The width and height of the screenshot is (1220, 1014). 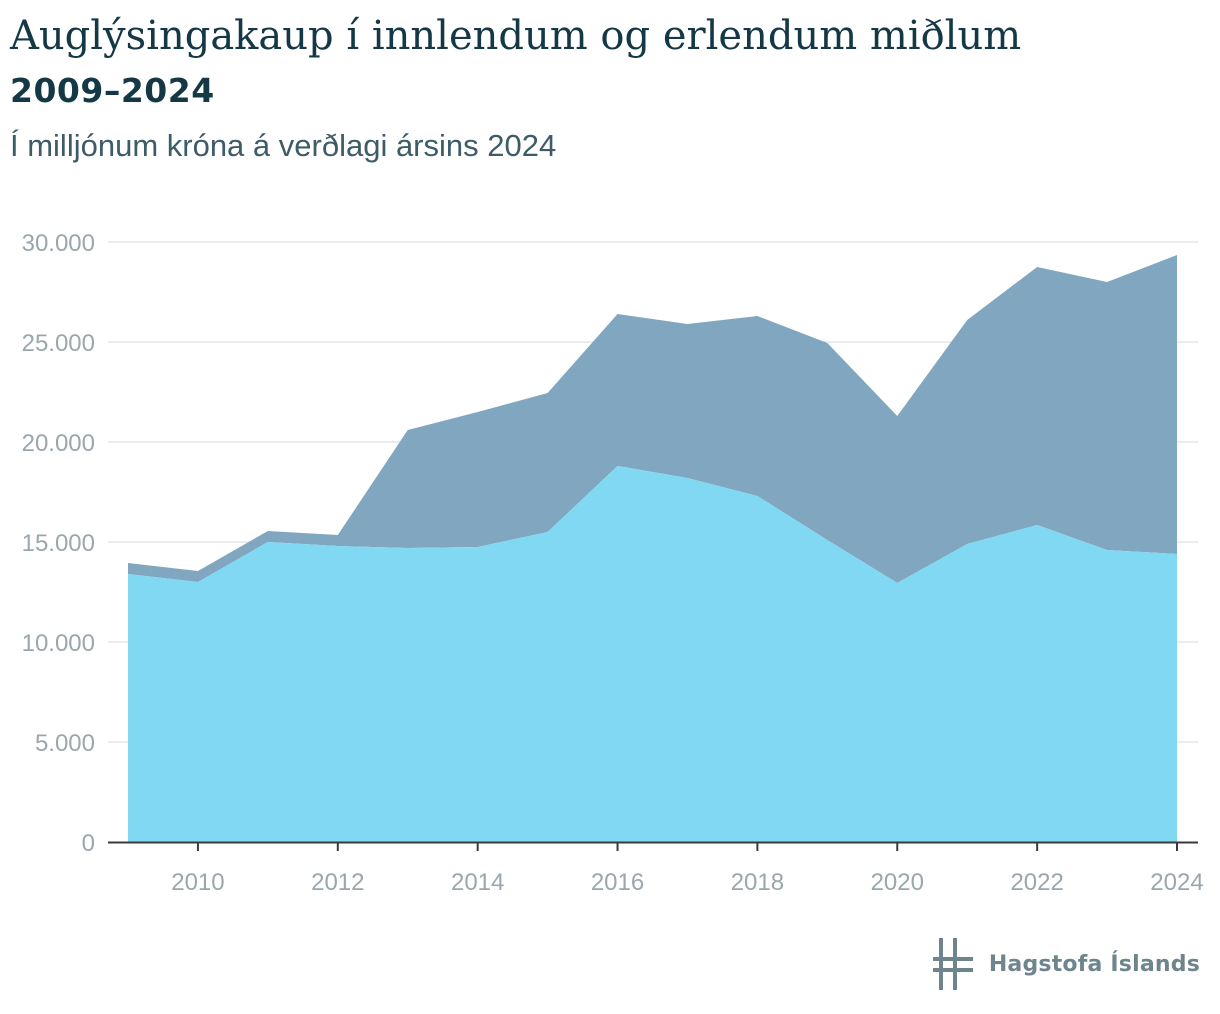 What do you see at coordinates (477, 882) in the screenshot?
I see `x-tick-label: 2014` at bounding box center [477, 882].